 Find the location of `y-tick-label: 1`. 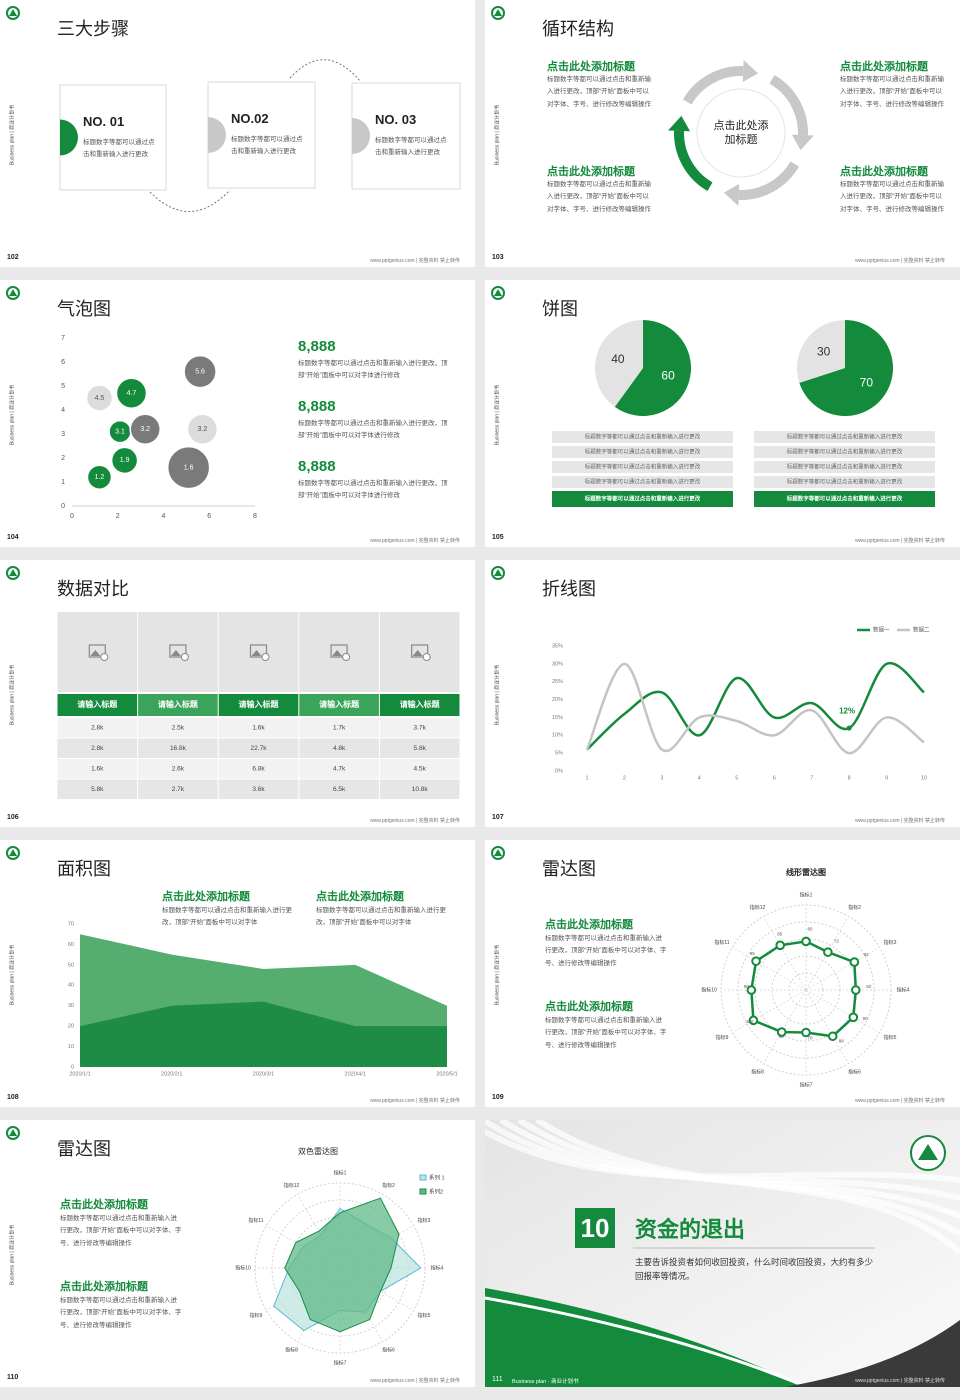

y-tick-label: 1 is located at coordinates (63, 482).